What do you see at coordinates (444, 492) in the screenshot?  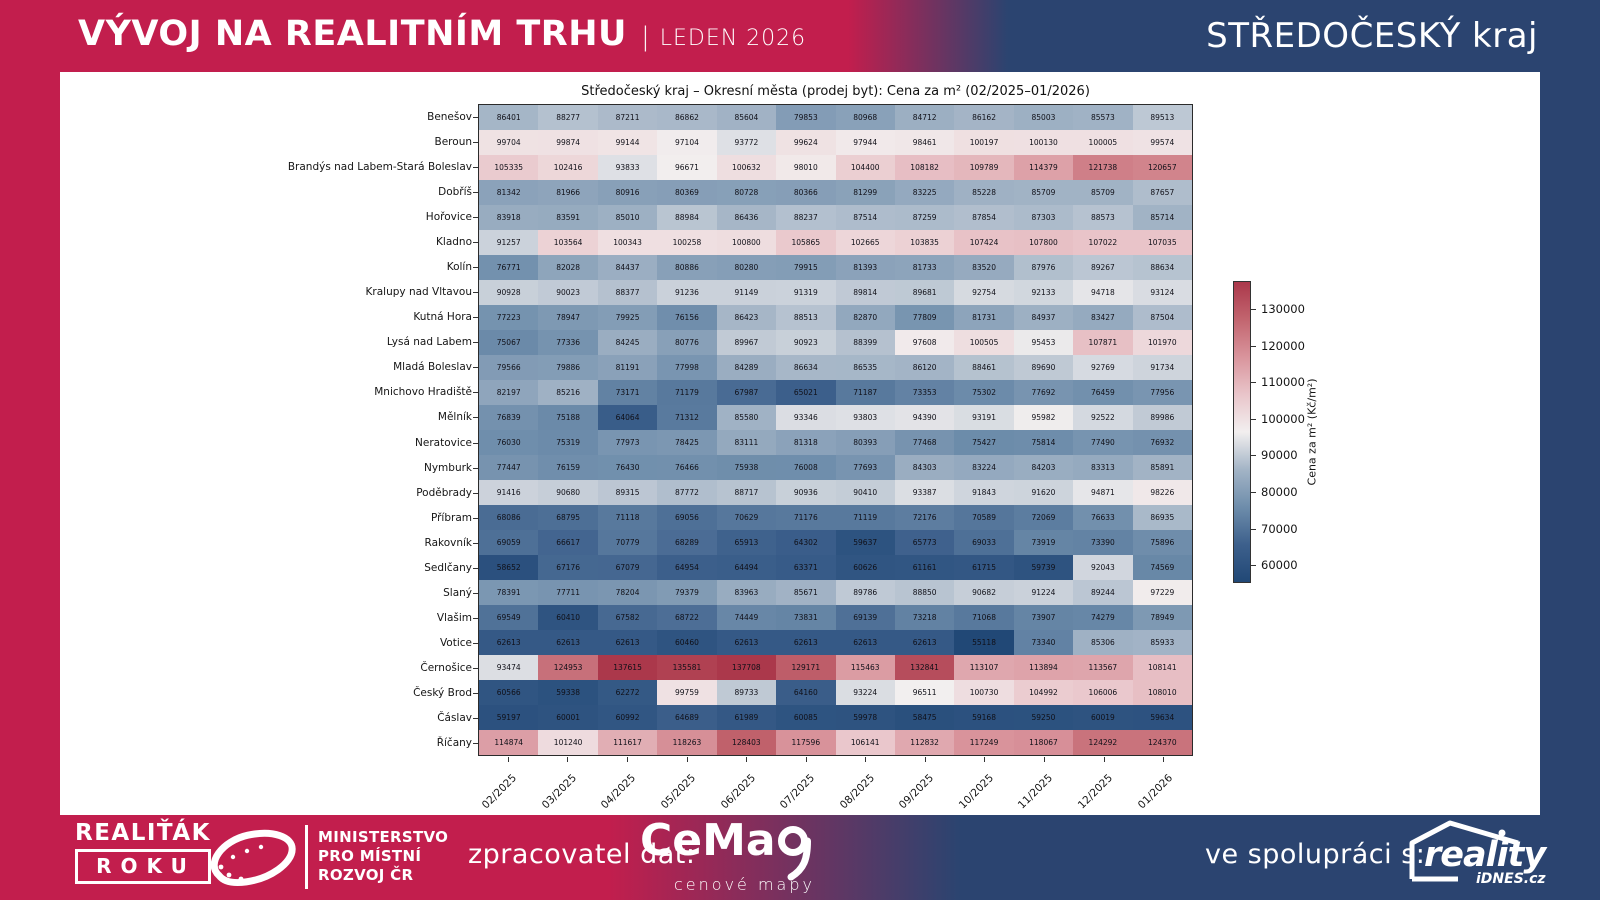 I see `row-label: Poděbrady` at bounding box center [444, 492].